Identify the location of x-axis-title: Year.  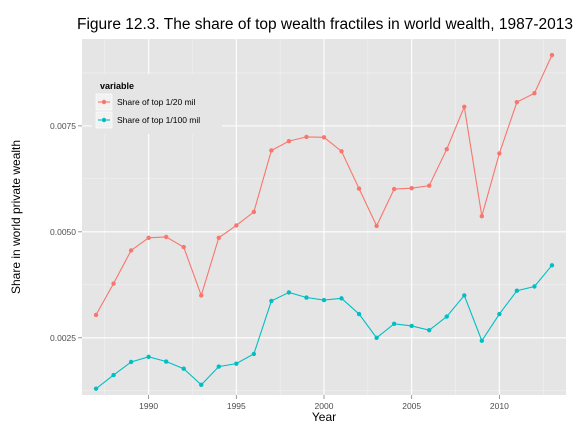
(324, 417).